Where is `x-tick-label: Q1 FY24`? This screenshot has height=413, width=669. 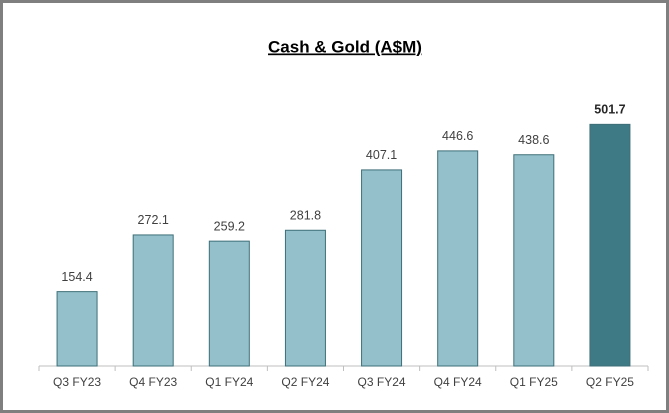 x-tick-label: Q1 FY24 is located at coordinates (229, 382).